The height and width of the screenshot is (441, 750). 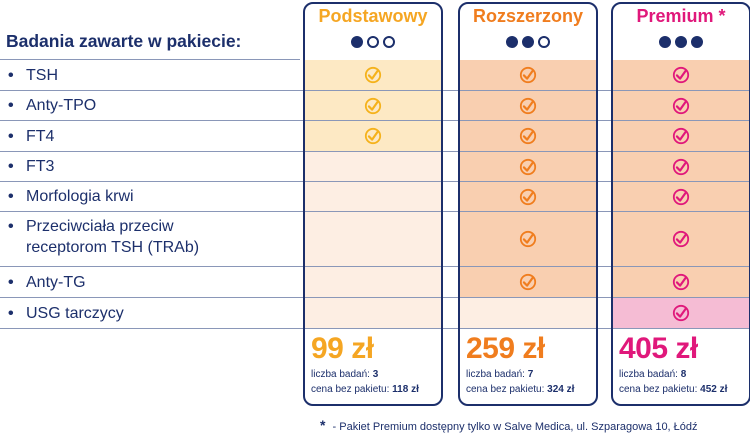 I want to click on tests-count: liczba badań: 7, so click(x=499, y=374).